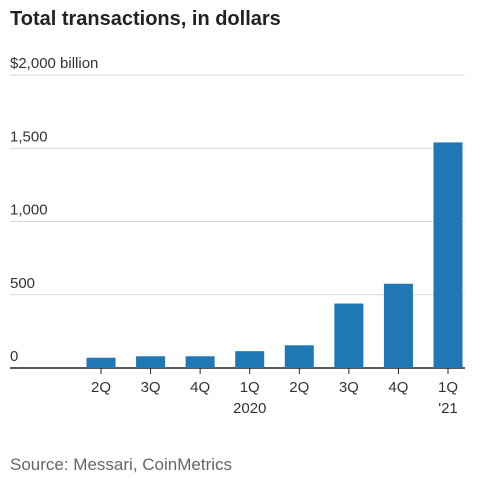 The width and height of the screenshot is (500, 500). I want to click on x-year-label: 2020, so click(249, 408).